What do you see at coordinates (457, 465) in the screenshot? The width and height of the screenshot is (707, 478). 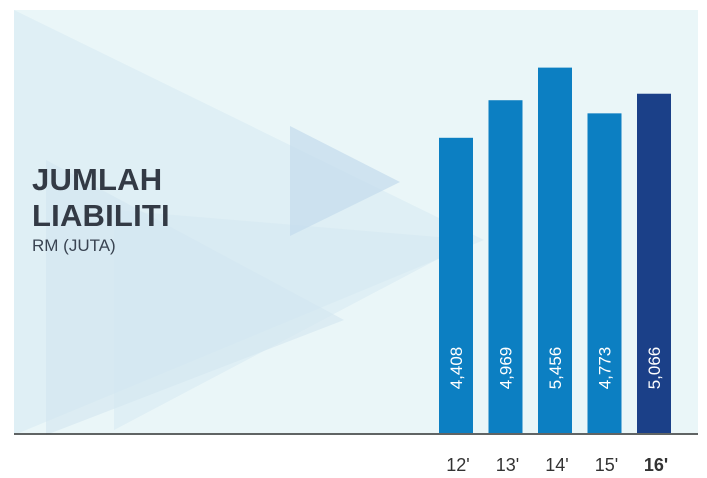 I see `tick-label-12: 12'` at bounding box center [457, 465].